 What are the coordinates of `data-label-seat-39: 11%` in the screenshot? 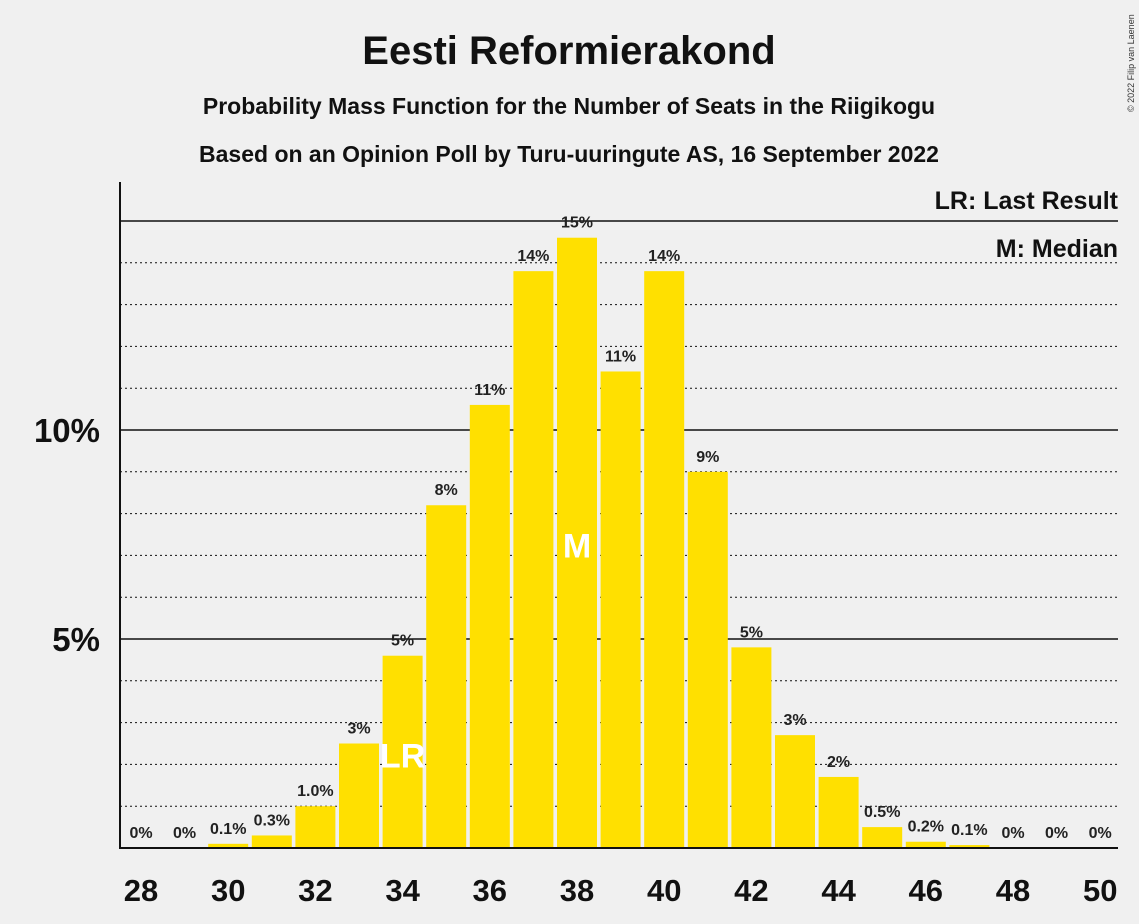 It's located at (620, 356).